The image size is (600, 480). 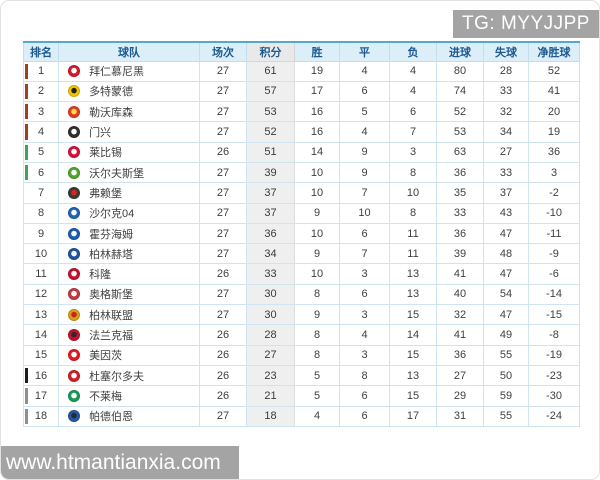 What do you see at coordinates (554, 152) in the screenshot?
I see `goal-diff-value: 36` at bounding box center [554, 152].